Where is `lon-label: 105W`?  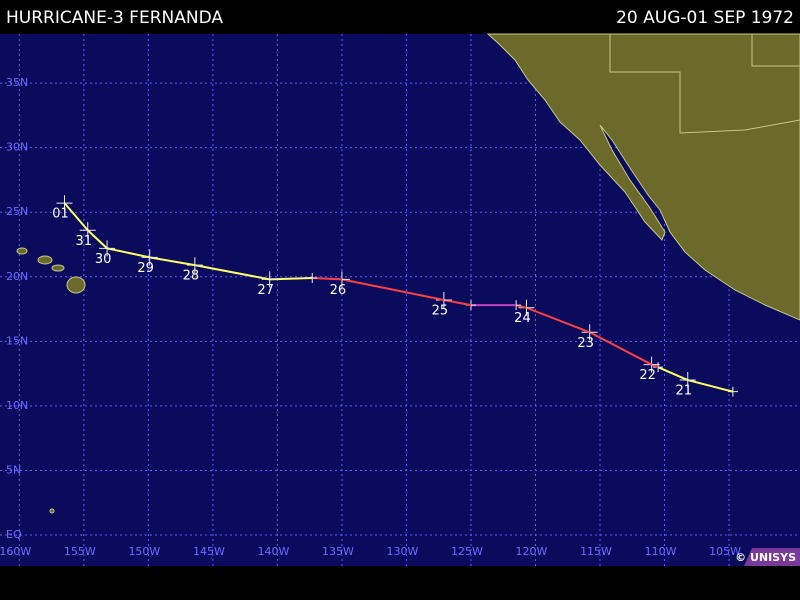 lon-label: 105W is located at coordinates (725, 551).